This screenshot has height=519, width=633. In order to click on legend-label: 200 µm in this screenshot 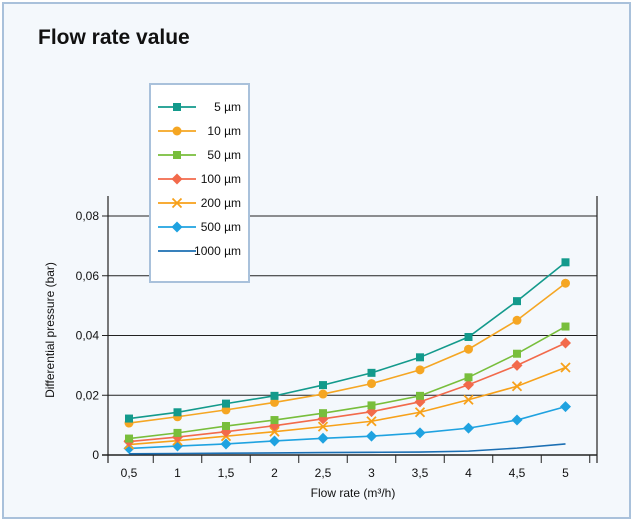, I will do `click(221, 203)`.